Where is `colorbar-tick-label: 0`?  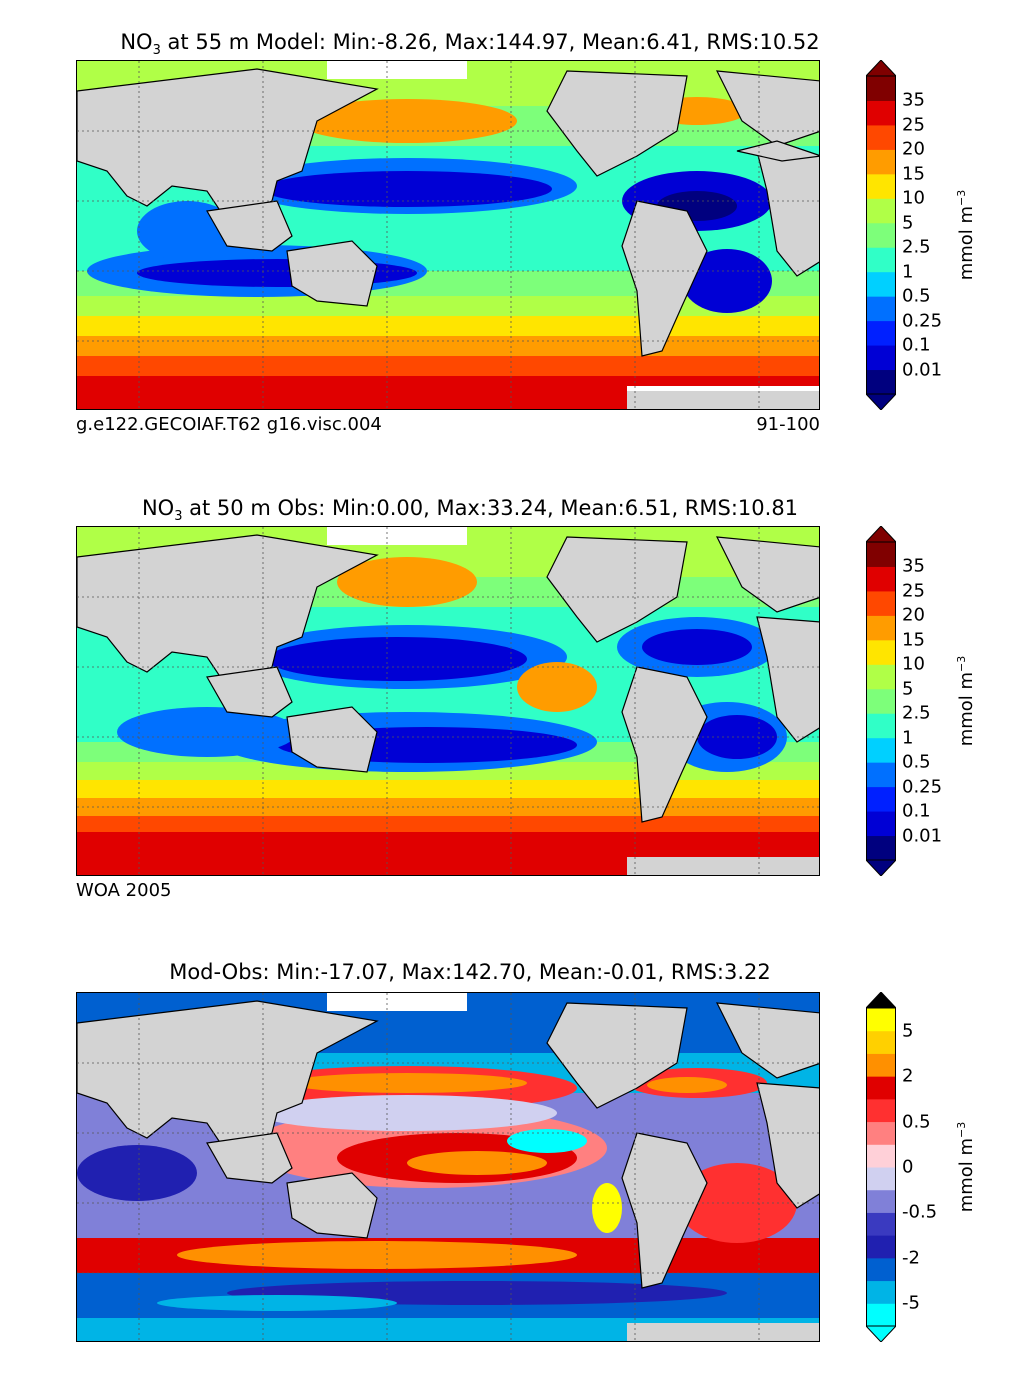
colorbar-tick-label: 0 is located at coordinates (908, 1167).